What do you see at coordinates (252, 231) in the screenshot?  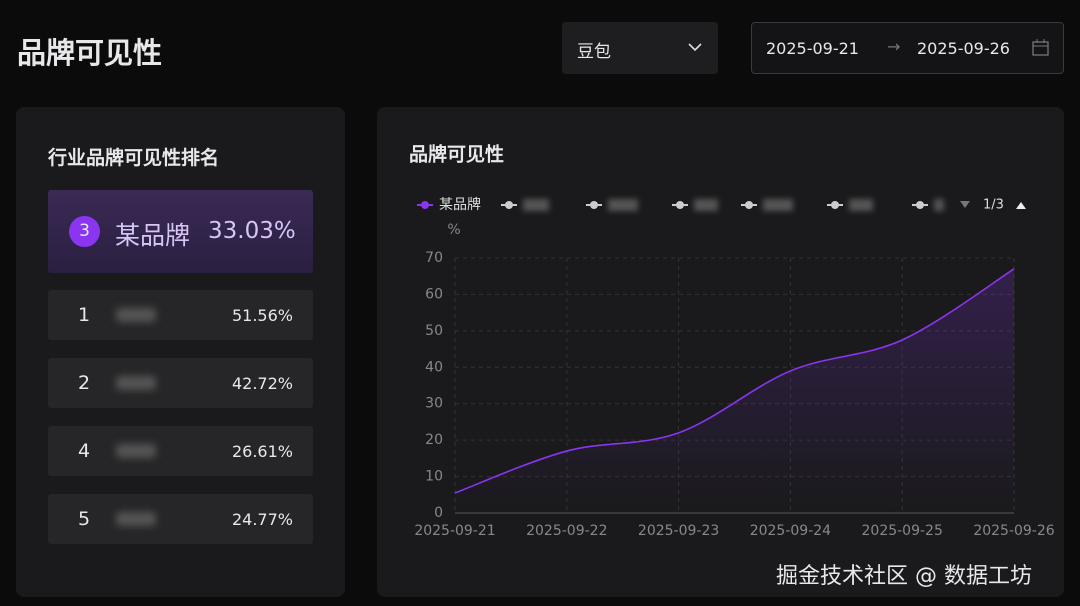 I see `highlight-value: 33.03%` at bounding box center [252, 231].